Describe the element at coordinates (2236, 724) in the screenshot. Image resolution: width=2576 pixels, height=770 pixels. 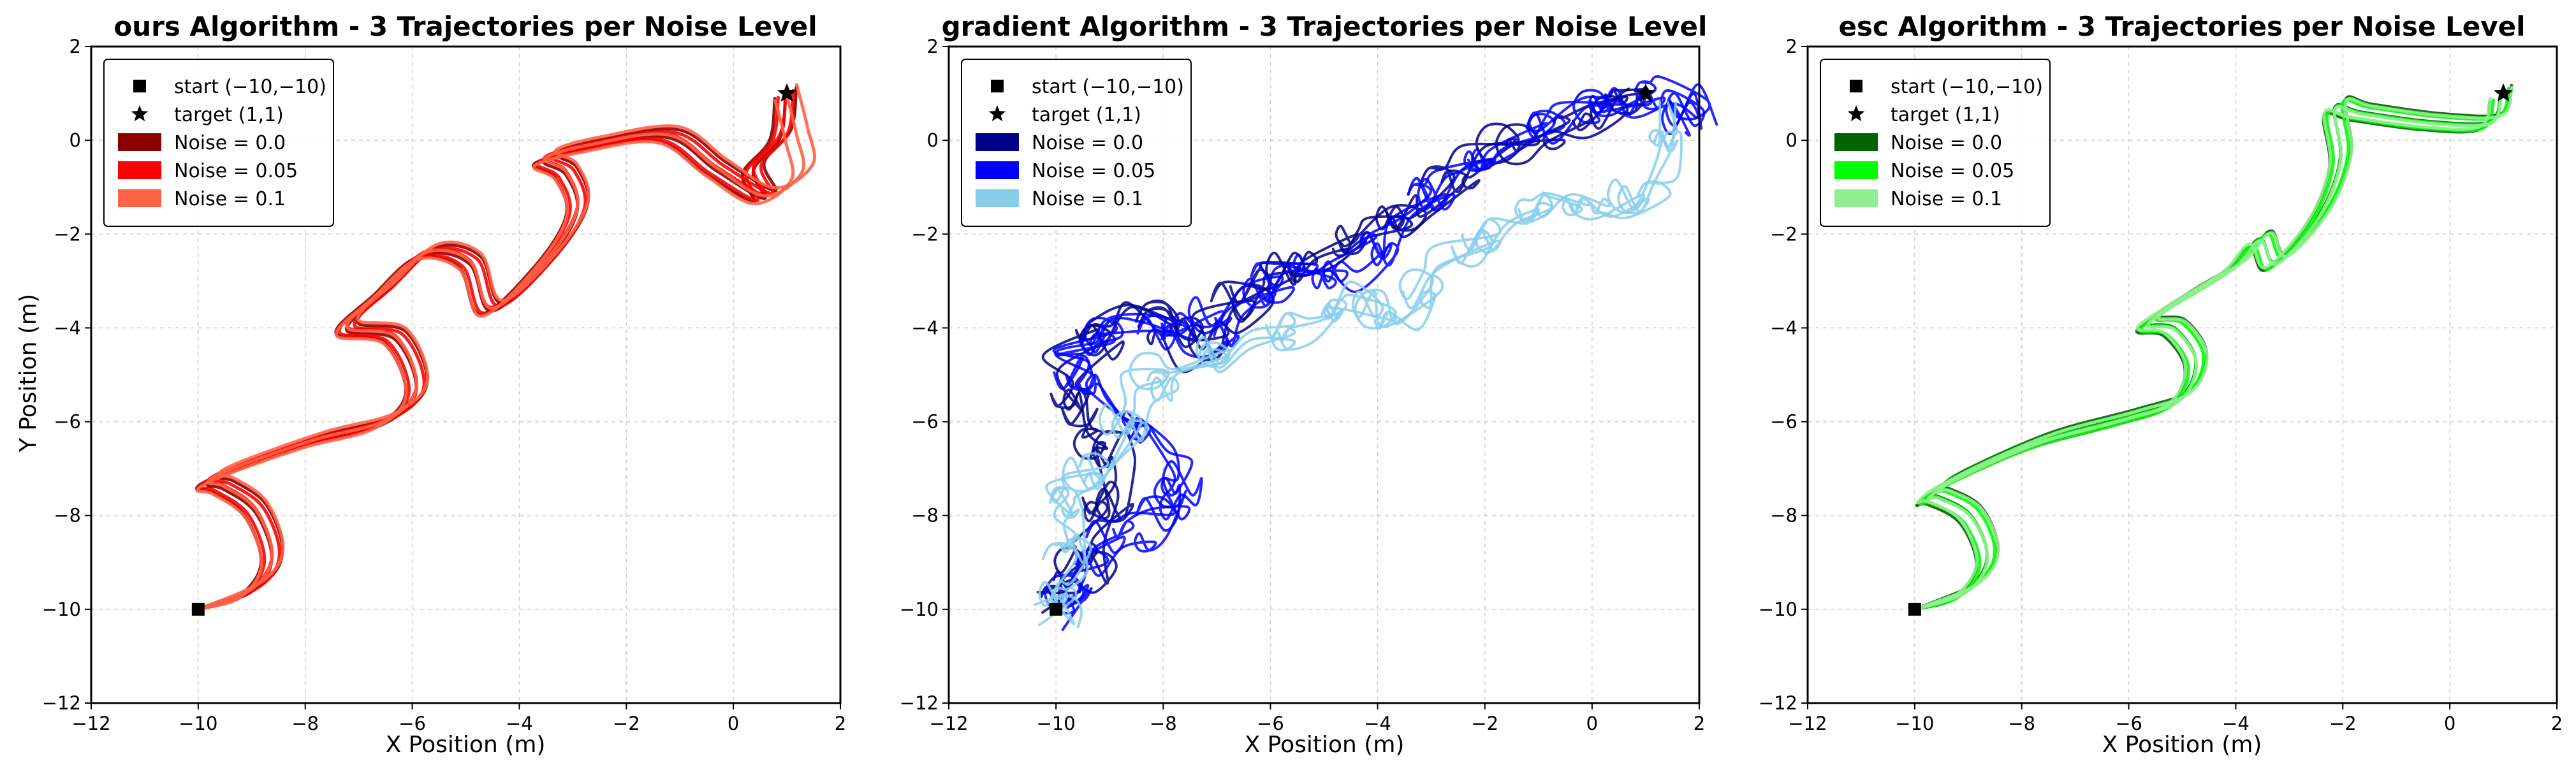
I see `x-tick-label: −4` at that location.